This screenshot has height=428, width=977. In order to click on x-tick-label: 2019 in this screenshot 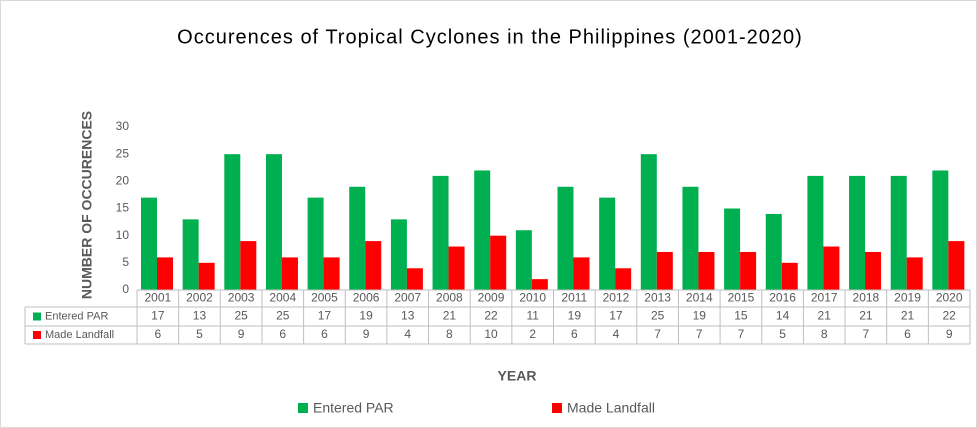, I will do `click(907, 298)`.